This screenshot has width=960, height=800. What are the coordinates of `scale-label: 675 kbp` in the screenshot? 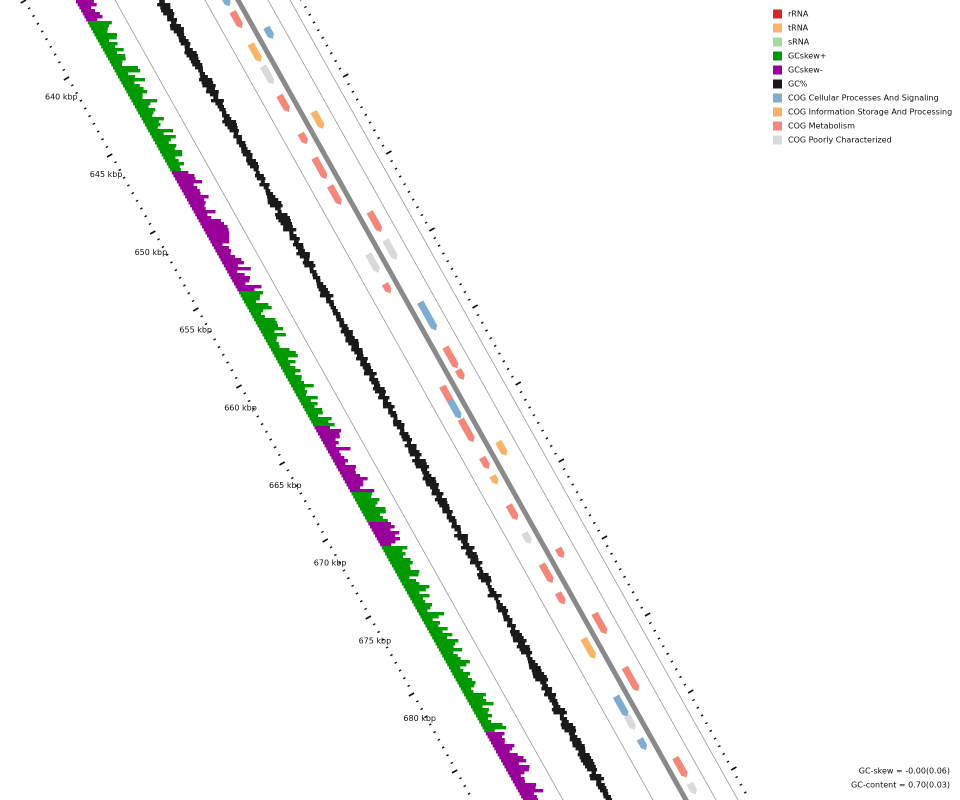 It's located at (375, 640).